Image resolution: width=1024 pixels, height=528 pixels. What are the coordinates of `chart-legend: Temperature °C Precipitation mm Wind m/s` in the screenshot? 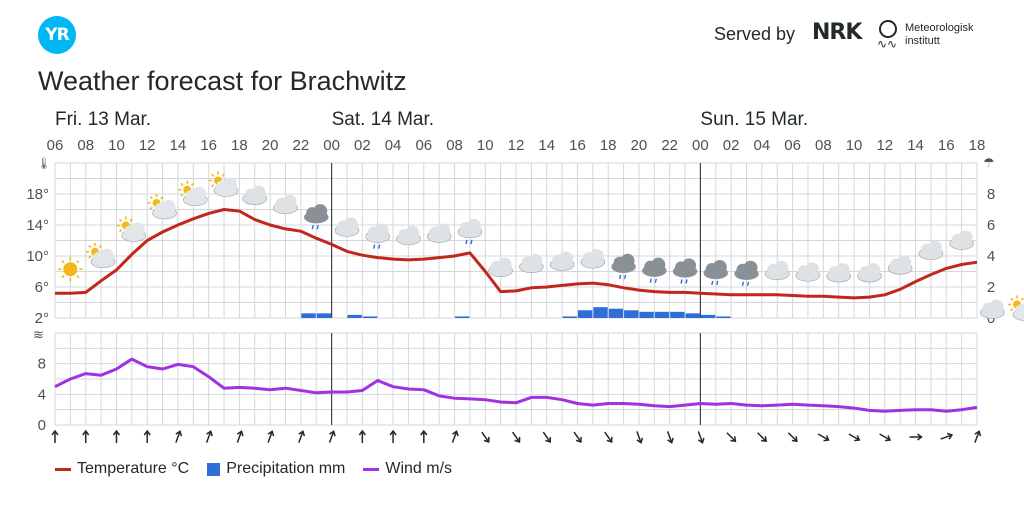 It's located at (253, 469).